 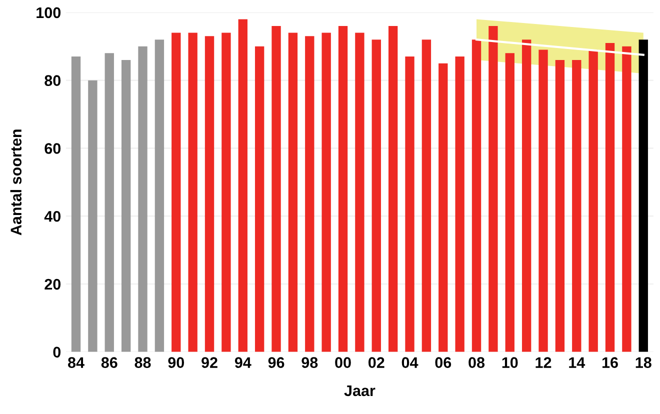 What do you see at coordinates (210, 362) in the screenshot?
I see `x-tick-label: 92` at bounding box center [210, 362].